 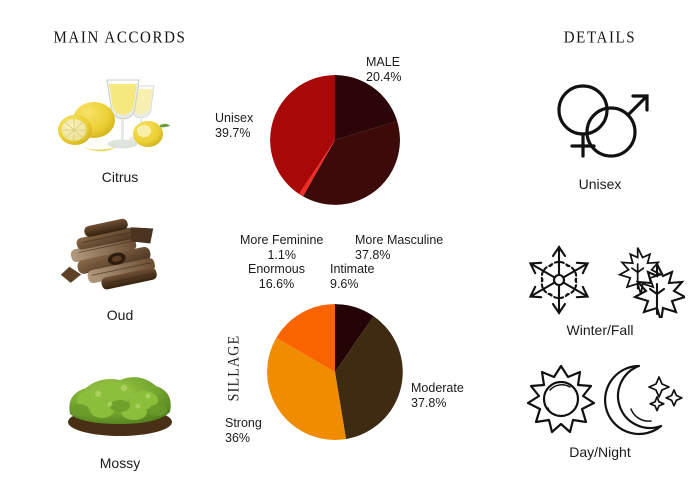 I want to click on pie-label-moderate-name: Moderate, so click(x=437, y=388).